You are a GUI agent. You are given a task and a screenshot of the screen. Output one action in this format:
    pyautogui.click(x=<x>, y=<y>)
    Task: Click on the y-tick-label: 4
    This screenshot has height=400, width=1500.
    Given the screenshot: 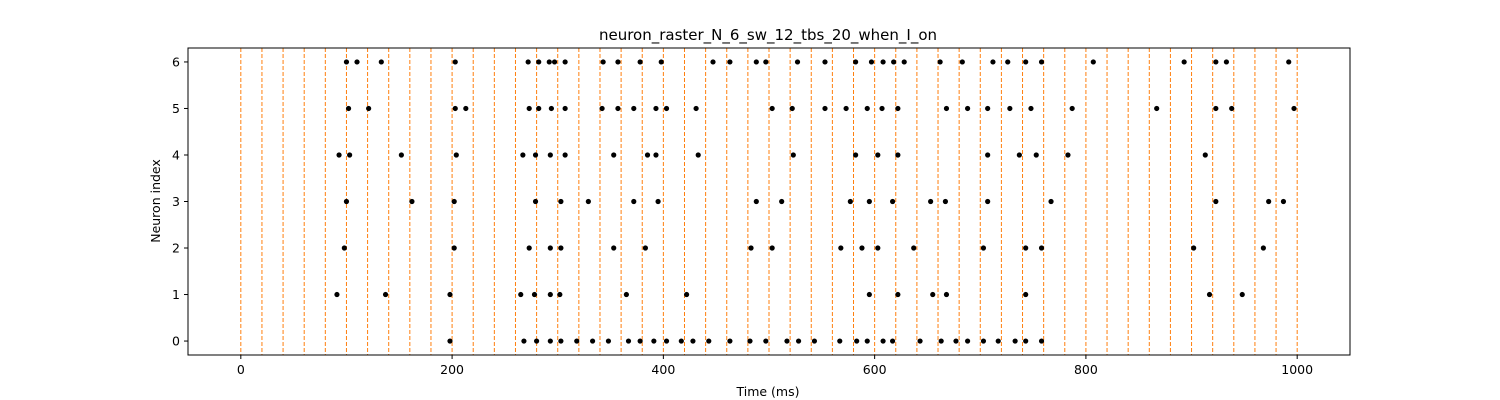 What is the action you would take?
    pyautogui.click(x=176, y=154)
    